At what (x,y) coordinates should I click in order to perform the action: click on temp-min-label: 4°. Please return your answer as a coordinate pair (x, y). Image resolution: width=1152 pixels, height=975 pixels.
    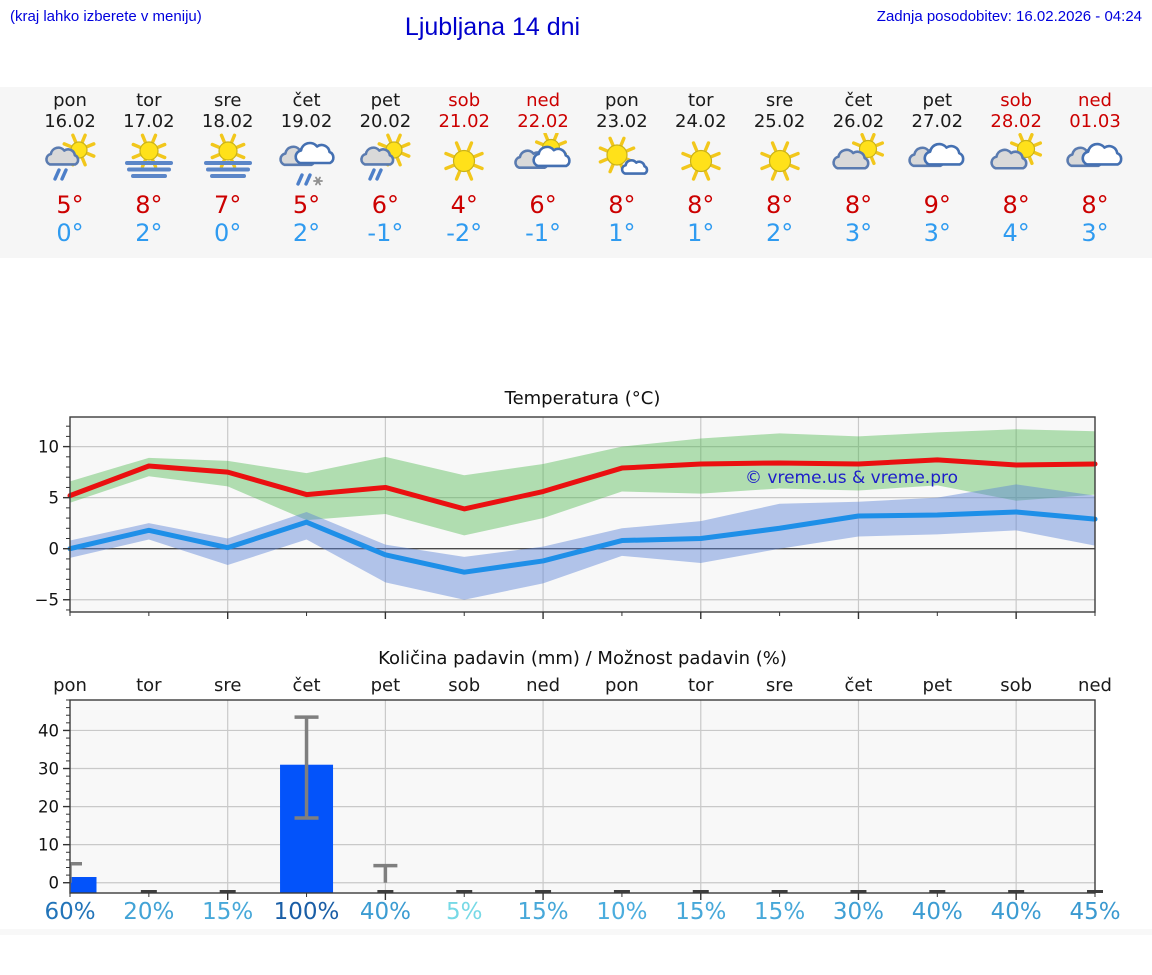
    Looking at the image, I should click on (1016, 233).